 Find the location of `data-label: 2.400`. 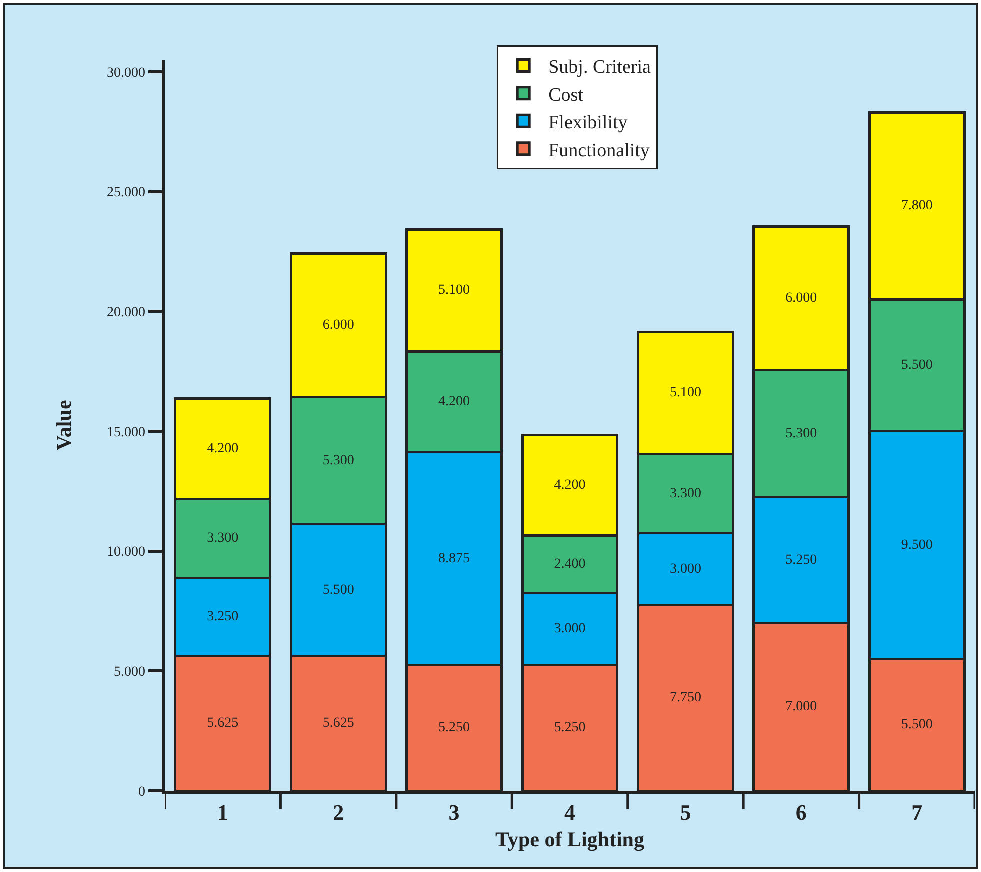

data-label: 2.400 is located at coordinates (570, 564).